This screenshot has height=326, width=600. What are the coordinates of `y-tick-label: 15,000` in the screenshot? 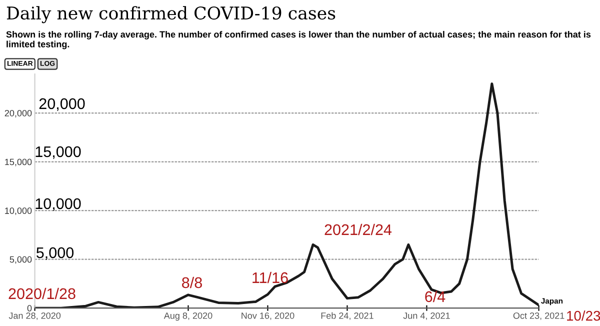 It's located at (18, 162).